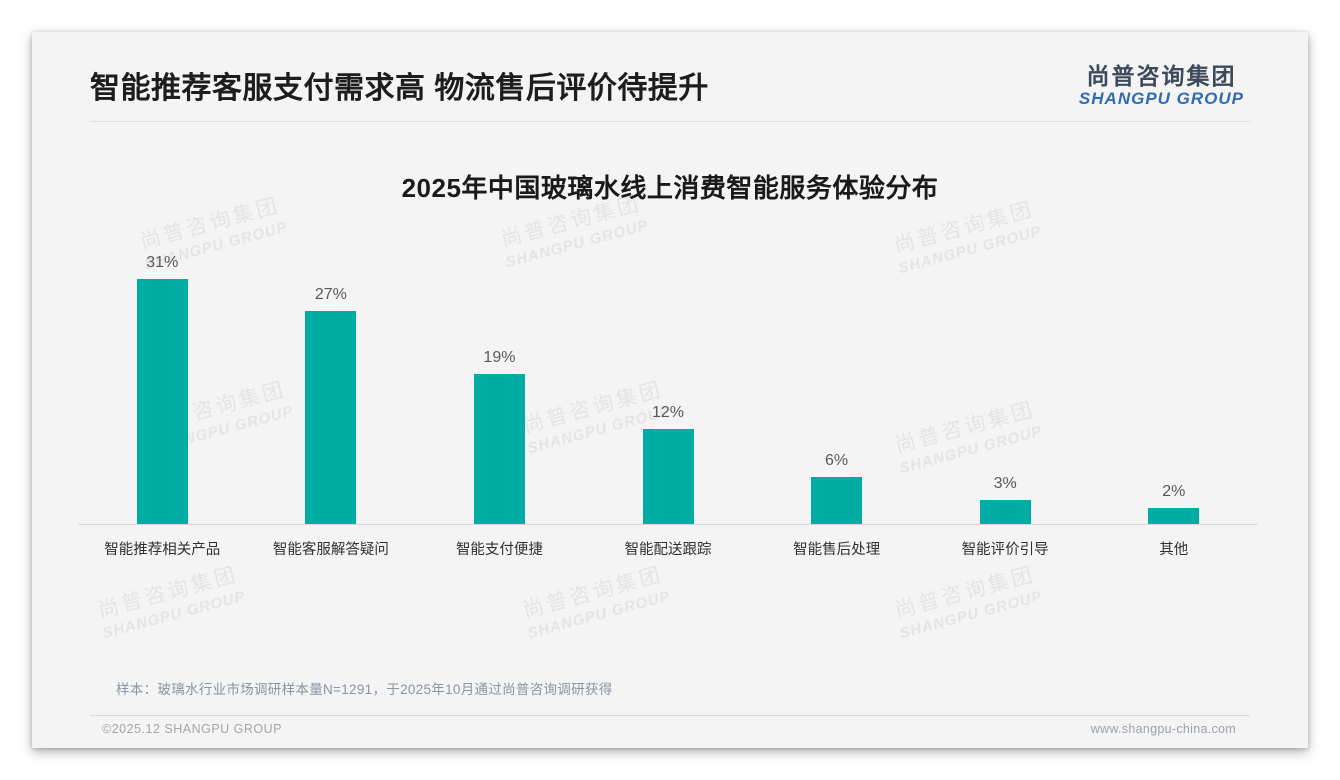 This screenshot has width=1340, height=780. I want to click on header-divider, so click(670, 121).